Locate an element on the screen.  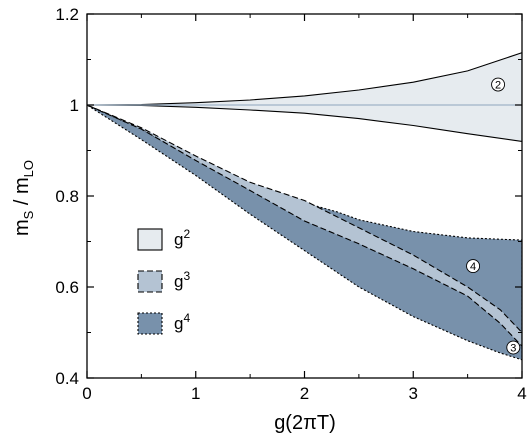
legend-label-g3: g3 is located at coordinates (182, 280).